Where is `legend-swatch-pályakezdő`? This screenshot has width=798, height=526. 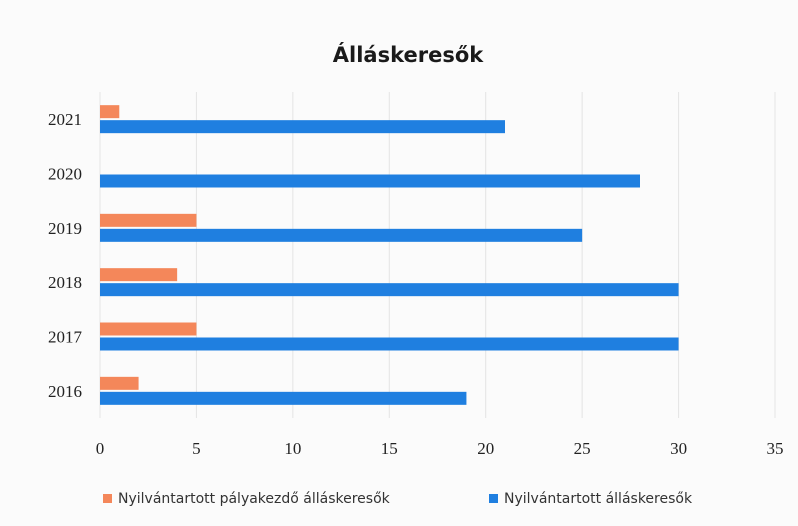
legend-swatch-pályakezdő is located at coordinates (107, 498).